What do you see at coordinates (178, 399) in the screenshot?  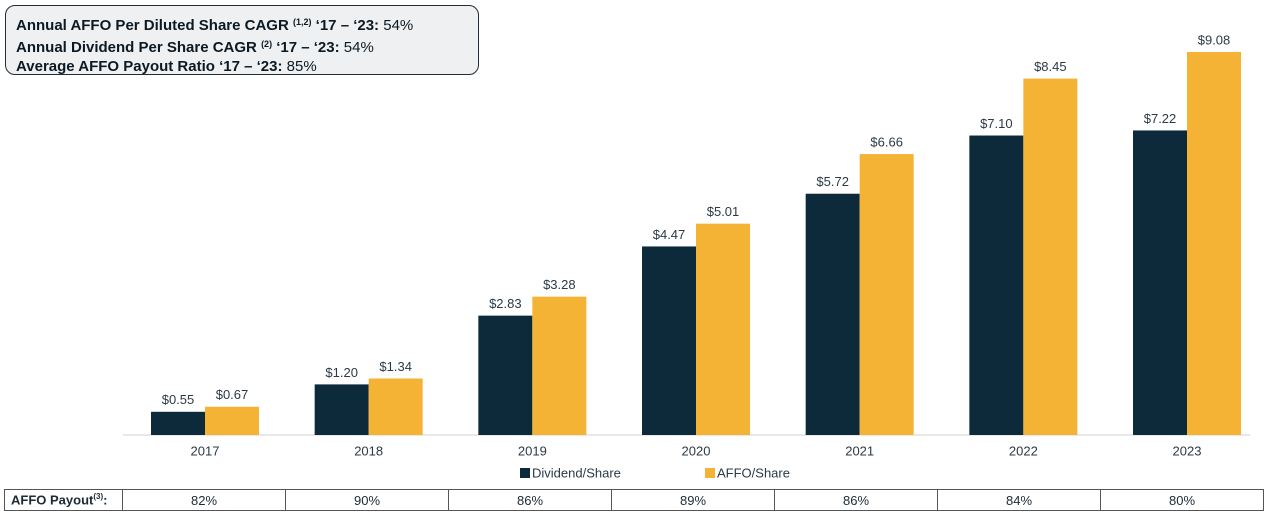 I see `value-label: $0.55` at bounding box center [178, 399].